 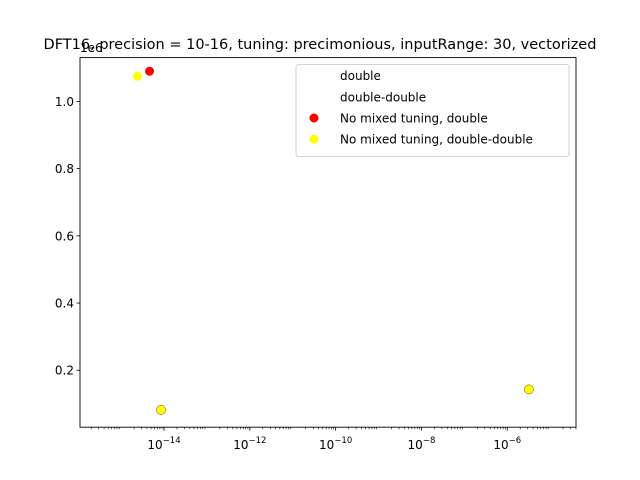 What do you see at coordinates (64, 371) in the screenshot?
I see `y-tick-label: 0.2` at bounding box center [64, 371].